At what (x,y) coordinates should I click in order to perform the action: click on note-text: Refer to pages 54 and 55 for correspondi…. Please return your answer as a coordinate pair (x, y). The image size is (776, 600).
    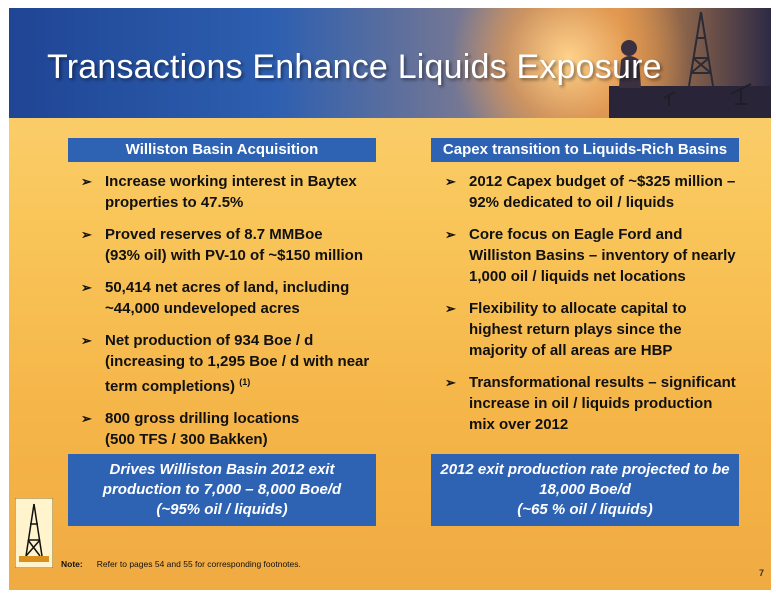
    Looking at the image, I should click on (198, 564).